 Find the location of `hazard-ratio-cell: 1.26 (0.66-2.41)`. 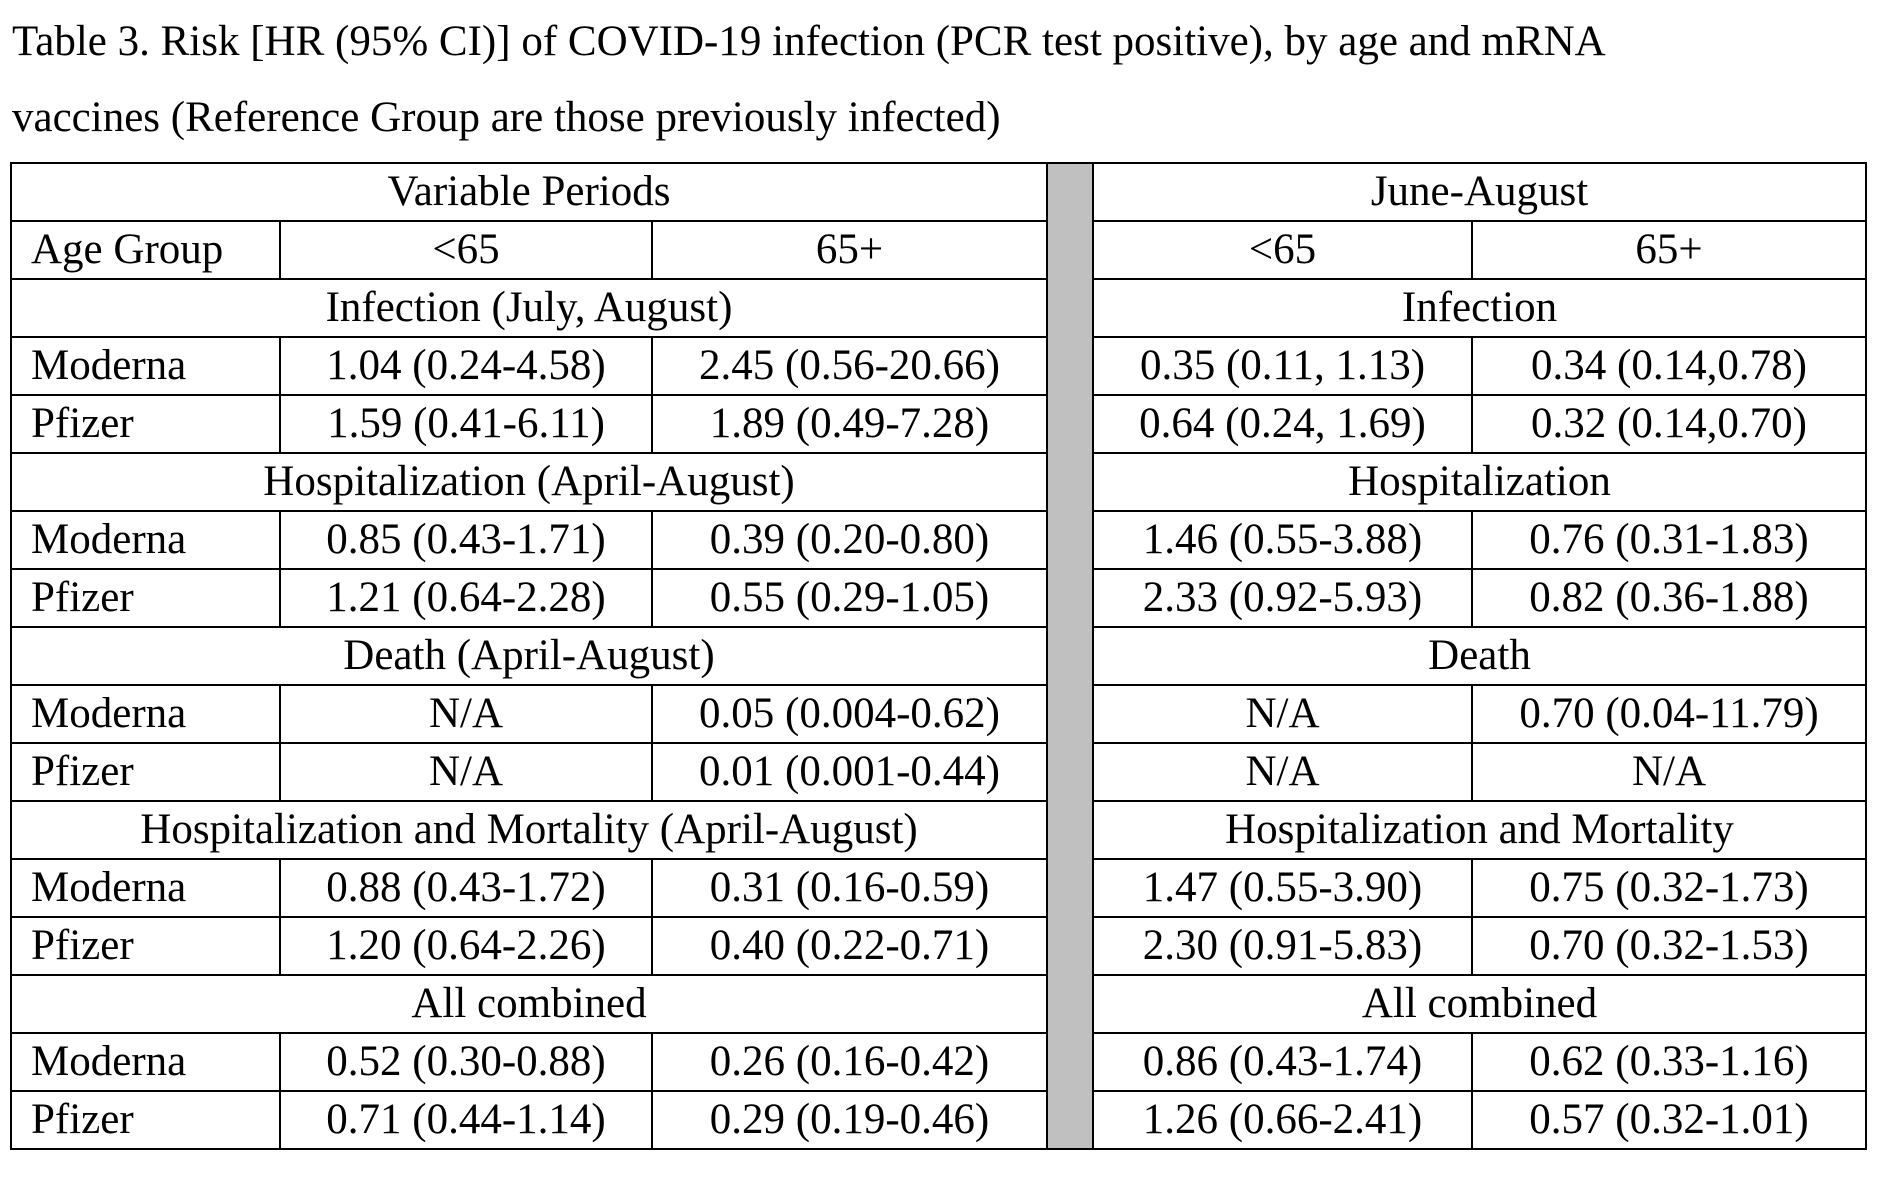

hazard-ratio-cell: 1.26 (0.66-2.41) is located at coordinates (1282, 1120).